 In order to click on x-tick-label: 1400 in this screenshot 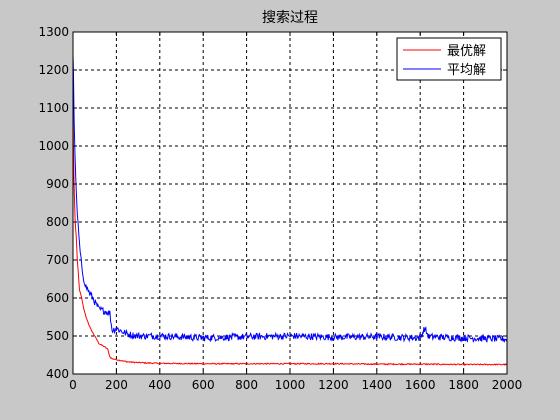, I will do `click(377, 385)`.